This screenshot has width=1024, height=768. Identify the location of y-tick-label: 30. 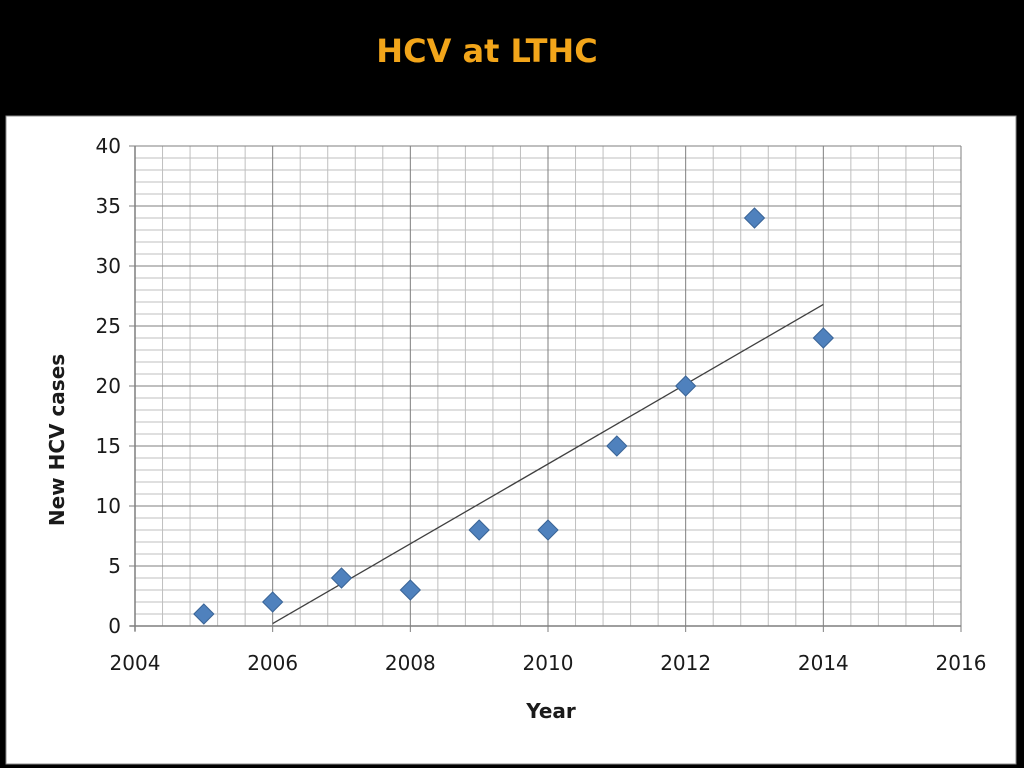
(108, 266).